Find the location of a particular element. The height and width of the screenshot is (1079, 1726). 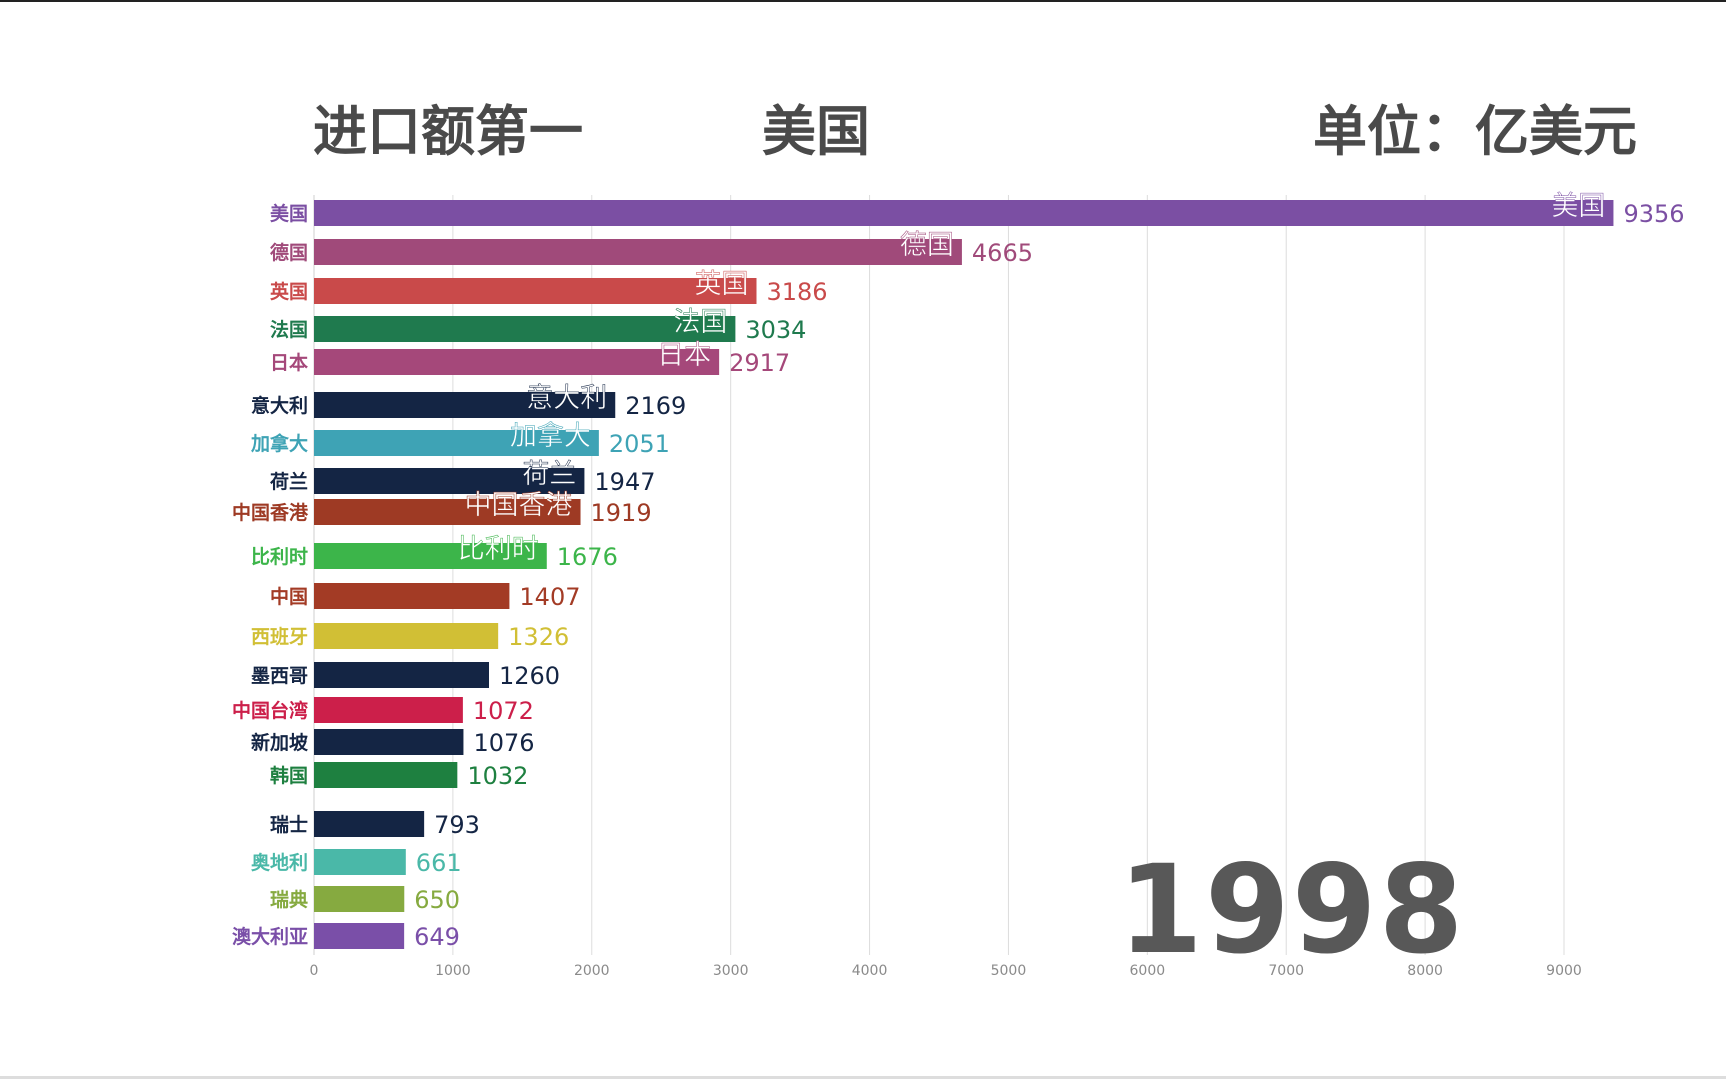

bar-inner-label: 中国香港 is located at coordinates (519, 505).